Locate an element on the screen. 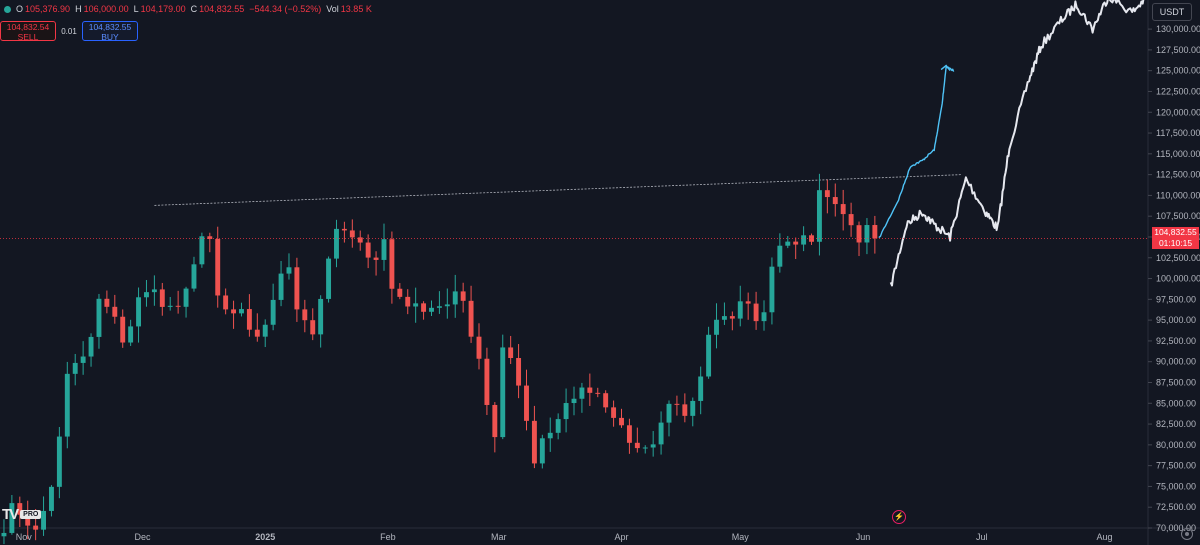 The height and width of the screenshot is (545, 1200). y-tick-label: 112,500.00 is located at coordinates (1178, 175).